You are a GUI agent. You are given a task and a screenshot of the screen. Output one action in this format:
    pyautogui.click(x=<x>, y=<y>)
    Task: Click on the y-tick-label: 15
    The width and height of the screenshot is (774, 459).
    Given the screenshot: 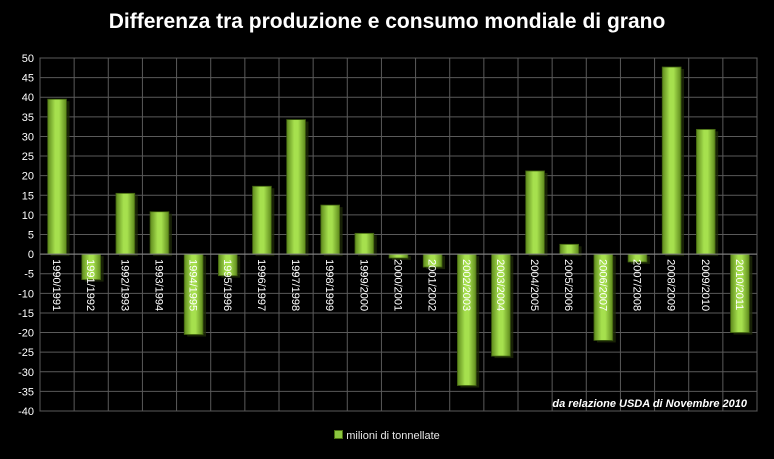 What is the action you would take?
    pyautogui.click(x=28, y=196)
    